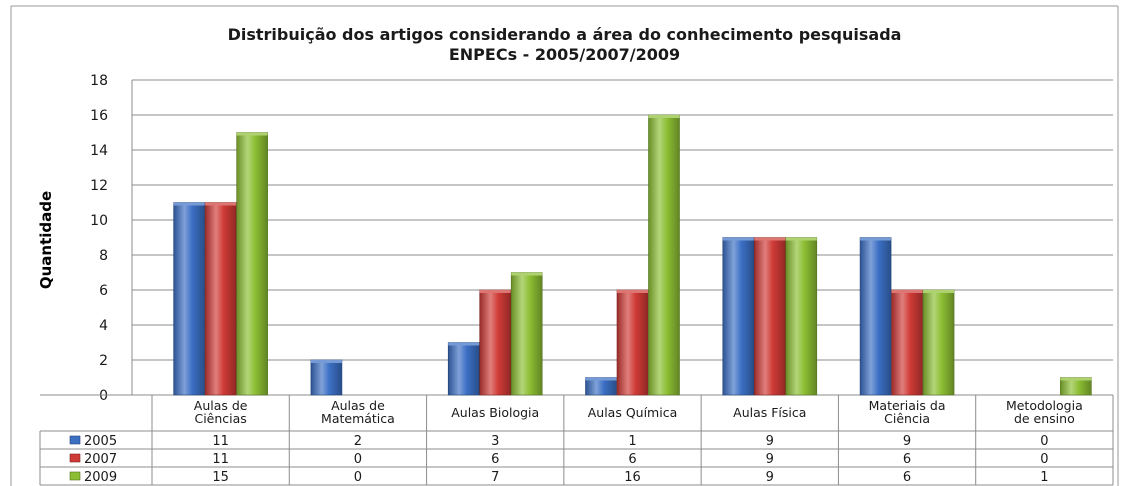 The image size is (1129, 486). Describe the element at coordinates (495, 441) in the screenshot. I see `table-cell-value: 3` at that location.